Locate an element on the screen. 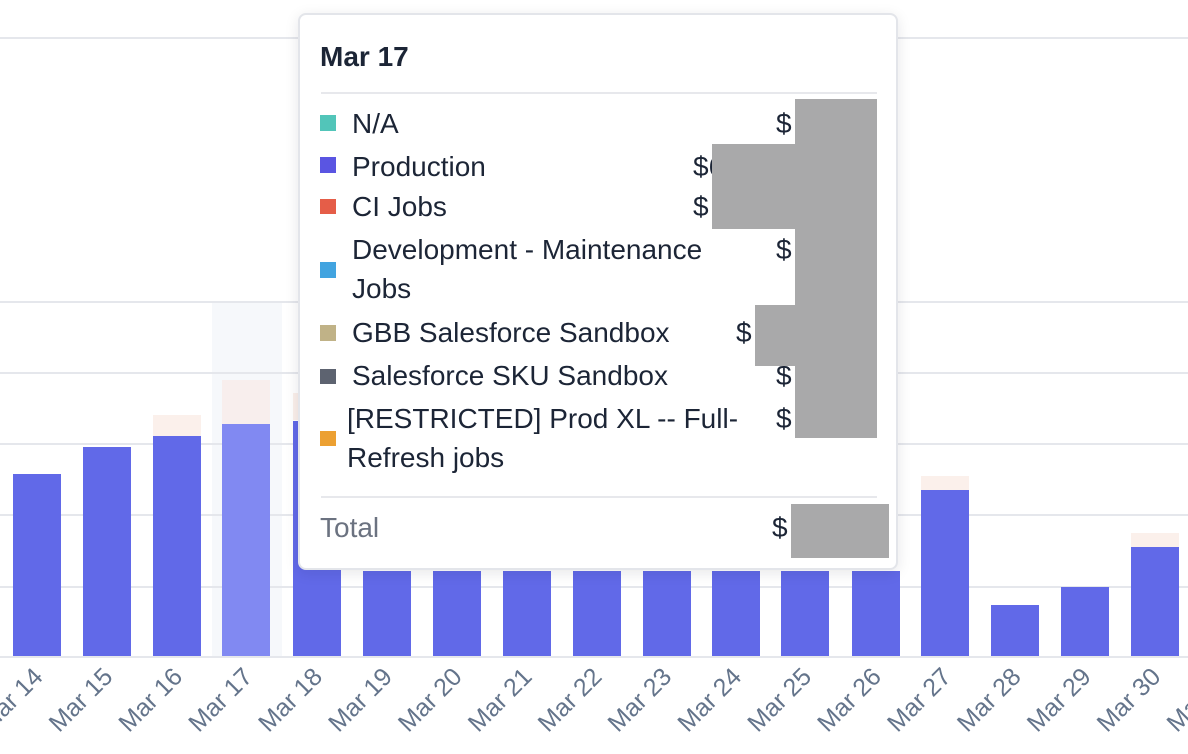 The height and width of the screenshot is (754, 1188). svg-text: Mar 22 is located at coordinates (570, 700).